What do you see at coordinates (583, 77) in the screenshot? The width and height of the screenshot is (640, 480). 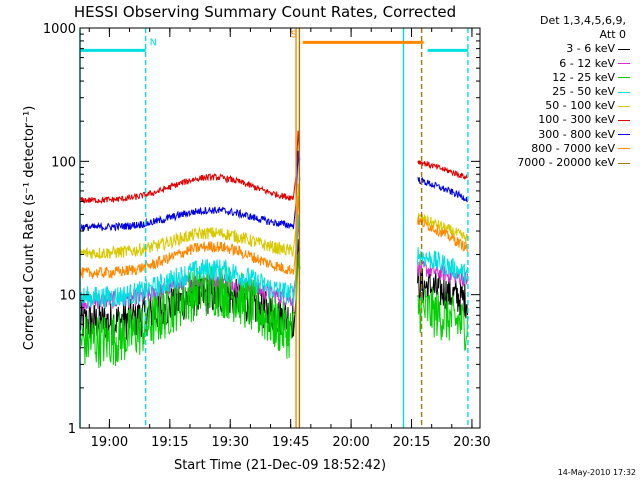 I see `legend-label: 12 - 25 keV` at bounding box center [583, 77].